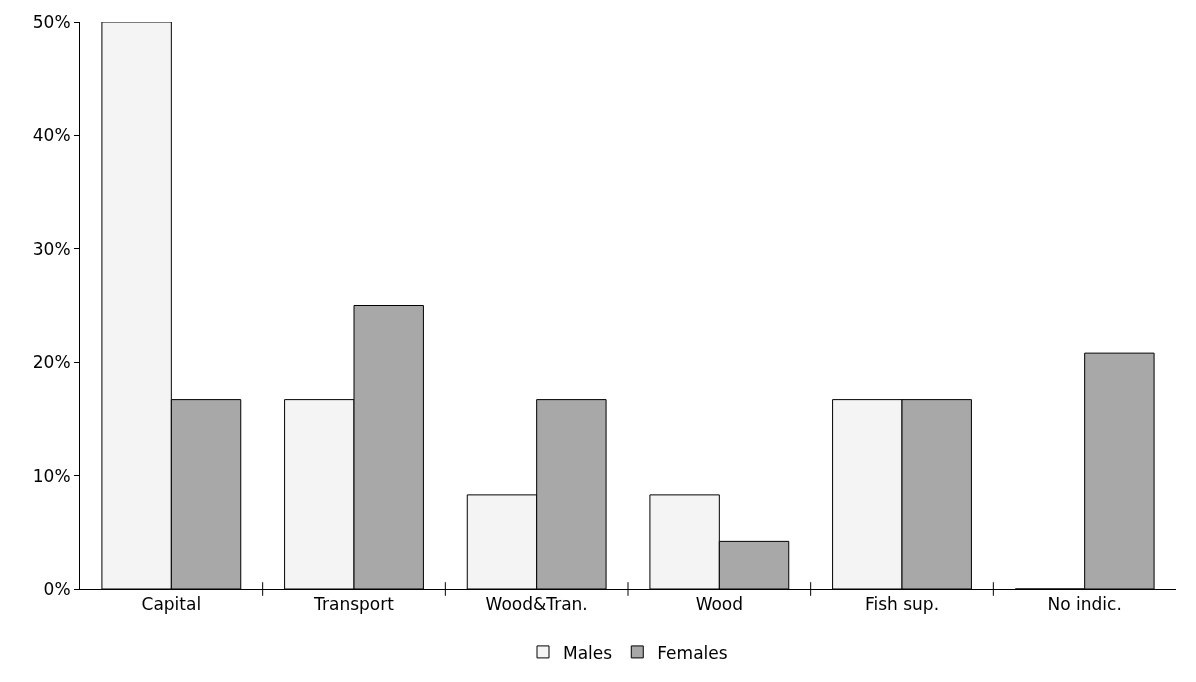  I want to click on x-tick-label: Transport, so click(354, 604).